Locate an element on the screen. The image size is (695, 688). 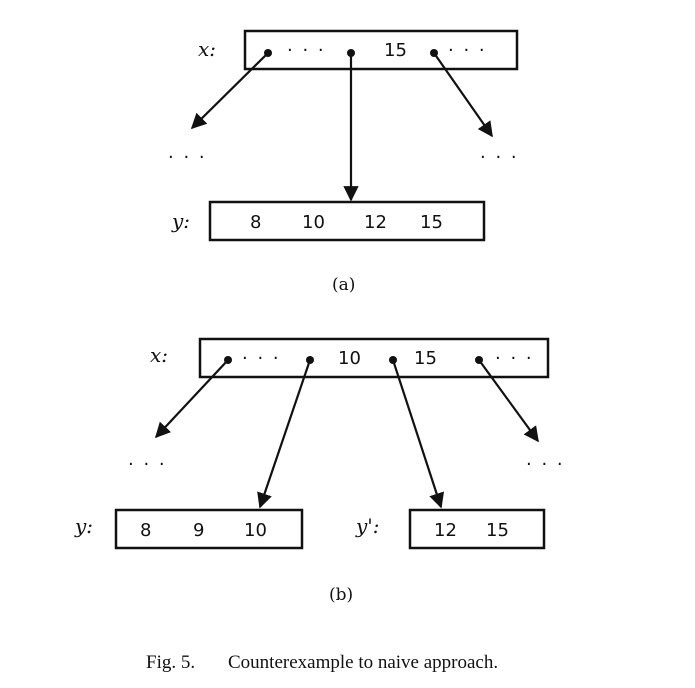
pointer-arrow-to-y-prime is located at coordinates (418, 434).